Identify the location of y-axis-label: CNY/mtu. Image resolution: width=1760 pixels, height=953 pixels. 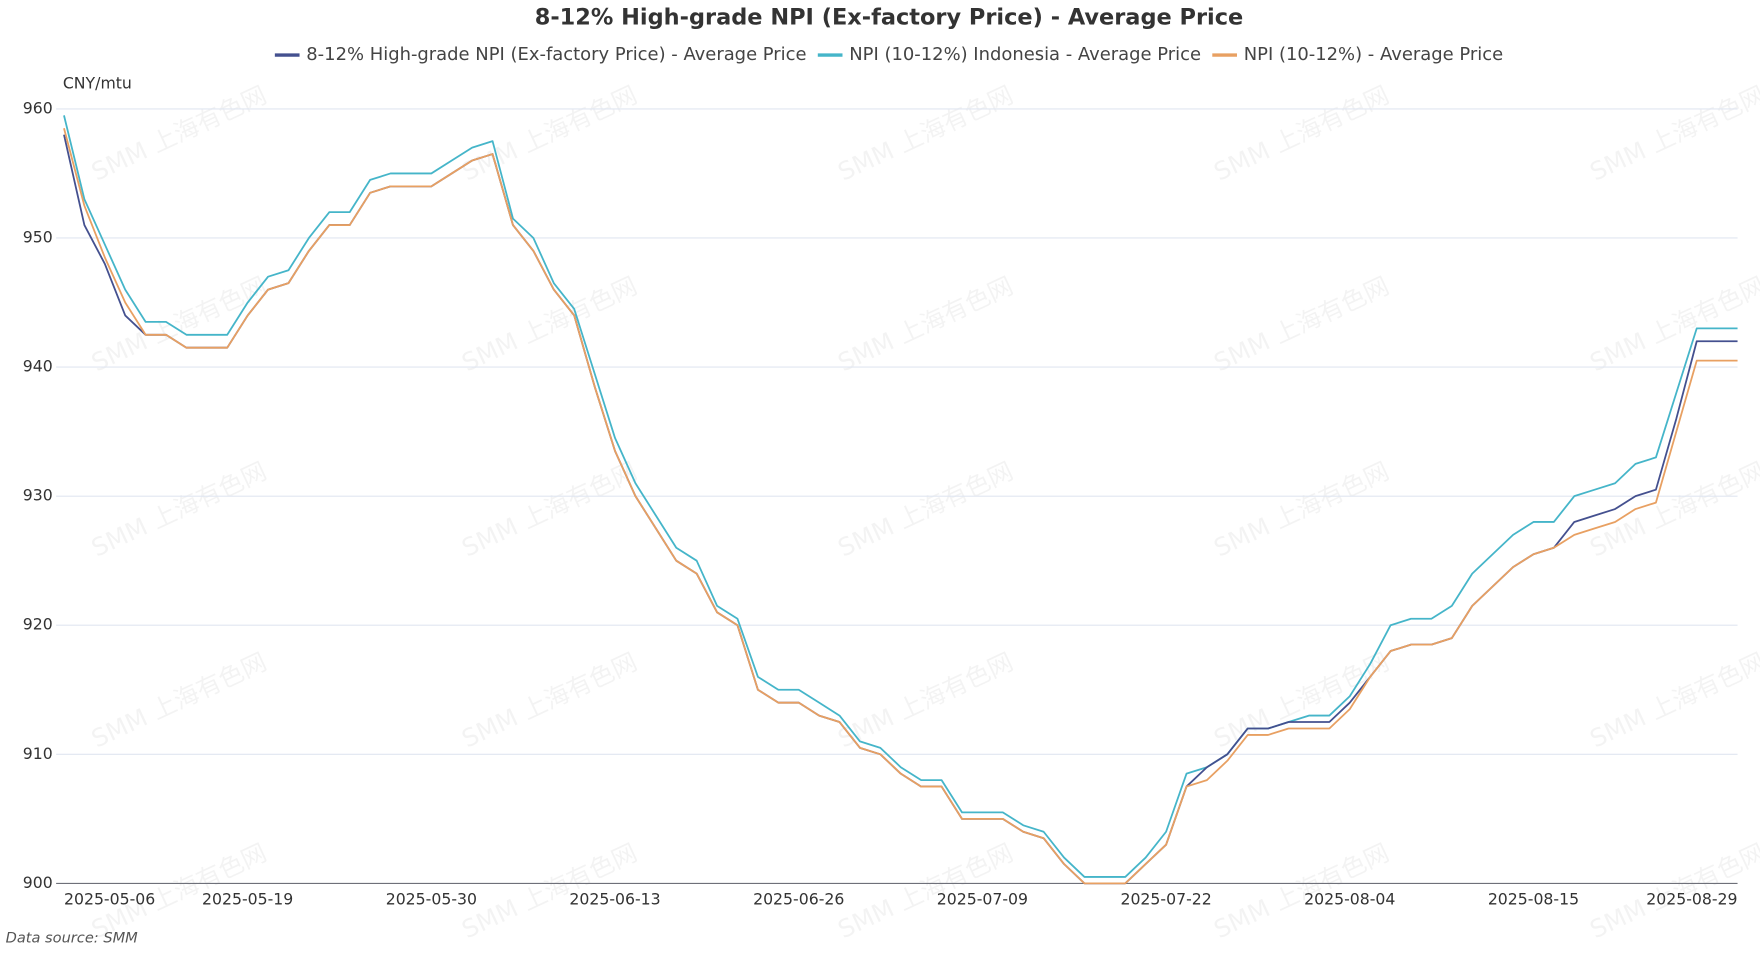
(97, 83).